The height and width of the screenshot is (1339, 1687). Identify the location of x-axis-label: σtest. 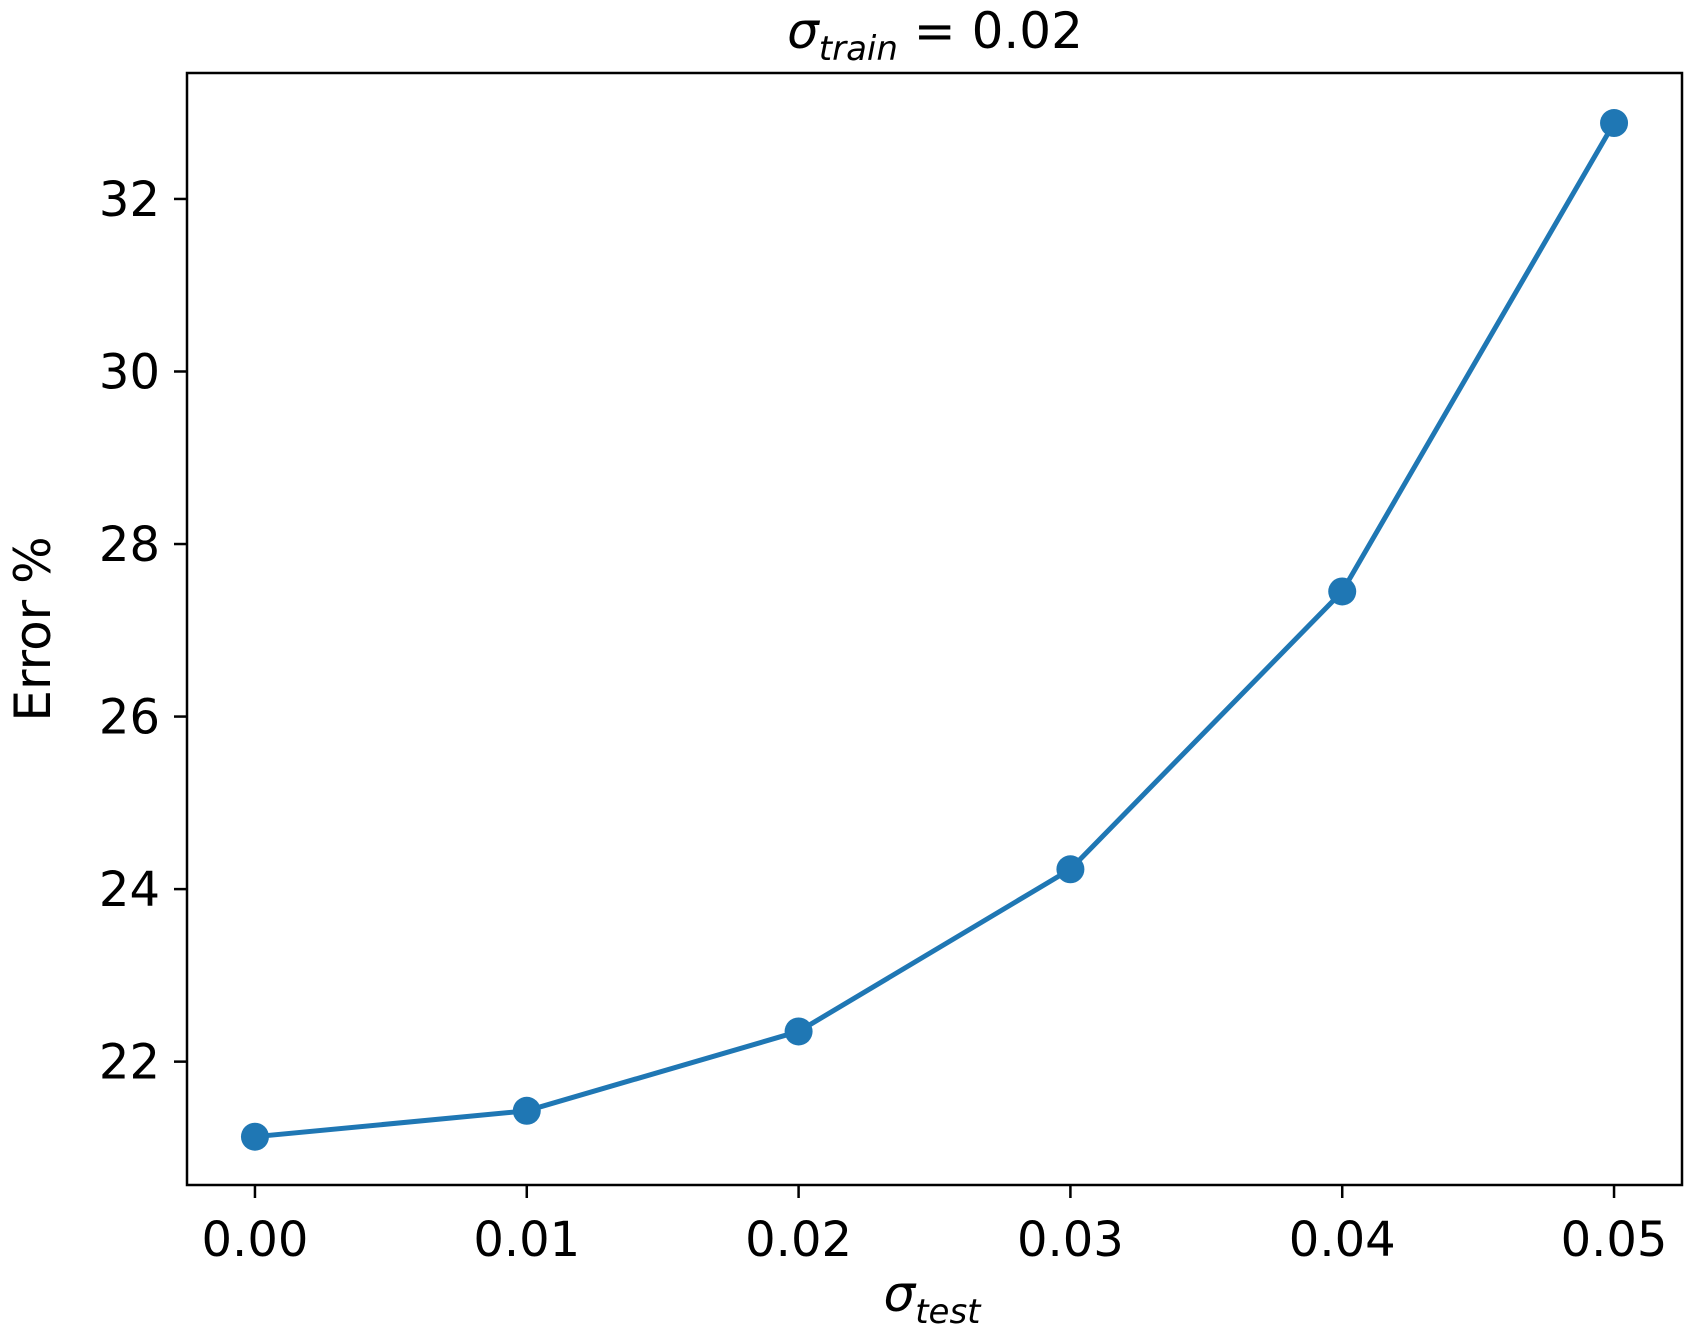
(933, 1298).